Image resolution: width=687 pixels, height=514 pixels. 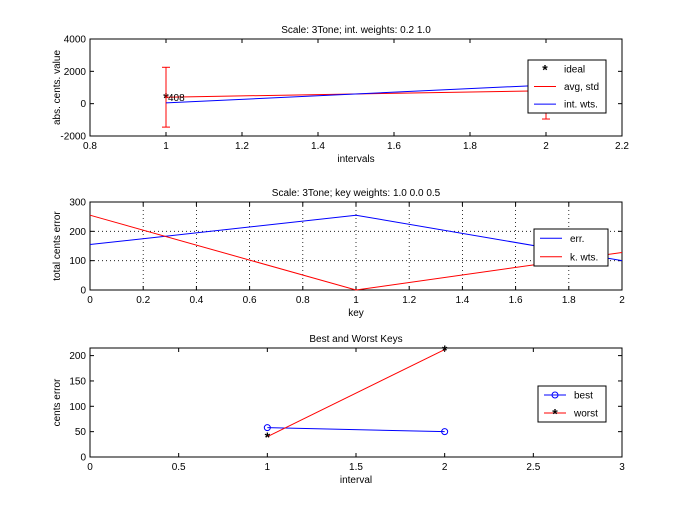 I want to click on x-axis-label: intervals, so click(x=355, y=159).